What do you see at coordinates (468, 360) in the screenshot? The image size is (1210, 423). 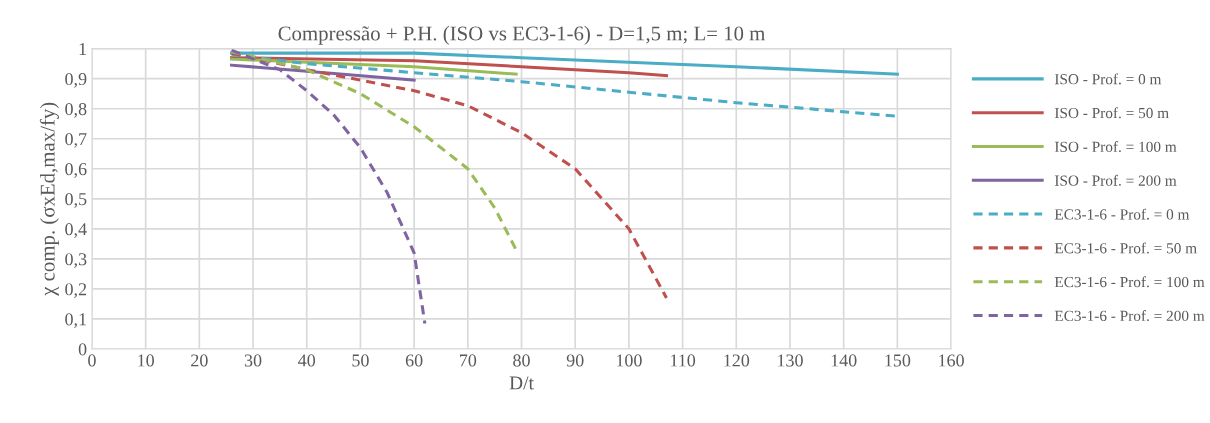 I see `x-tick-label: 70` at bounding box center [468, 360].